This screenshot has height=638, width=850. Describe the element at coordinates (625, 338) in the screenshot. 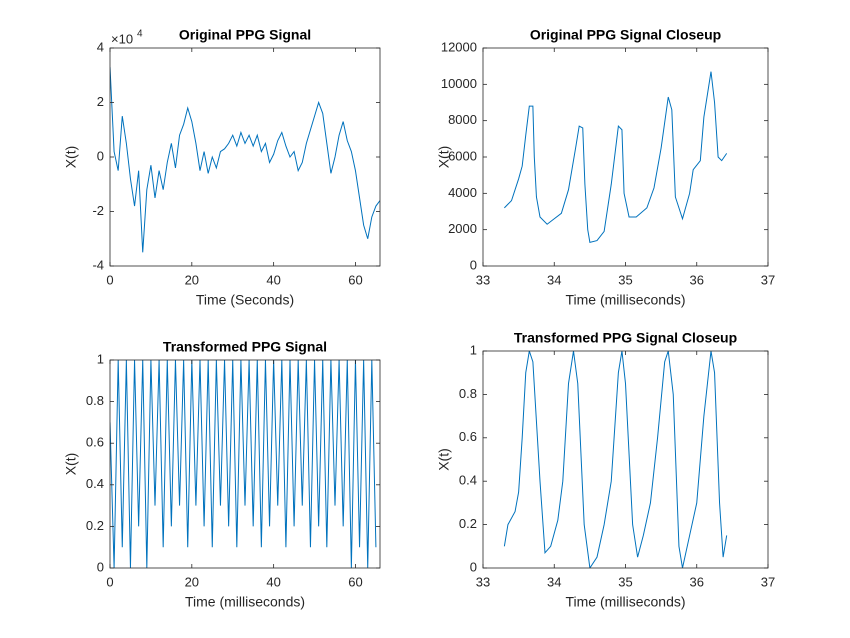

I see `chart-title: Transformed PPG Signal Closeup` at that location.